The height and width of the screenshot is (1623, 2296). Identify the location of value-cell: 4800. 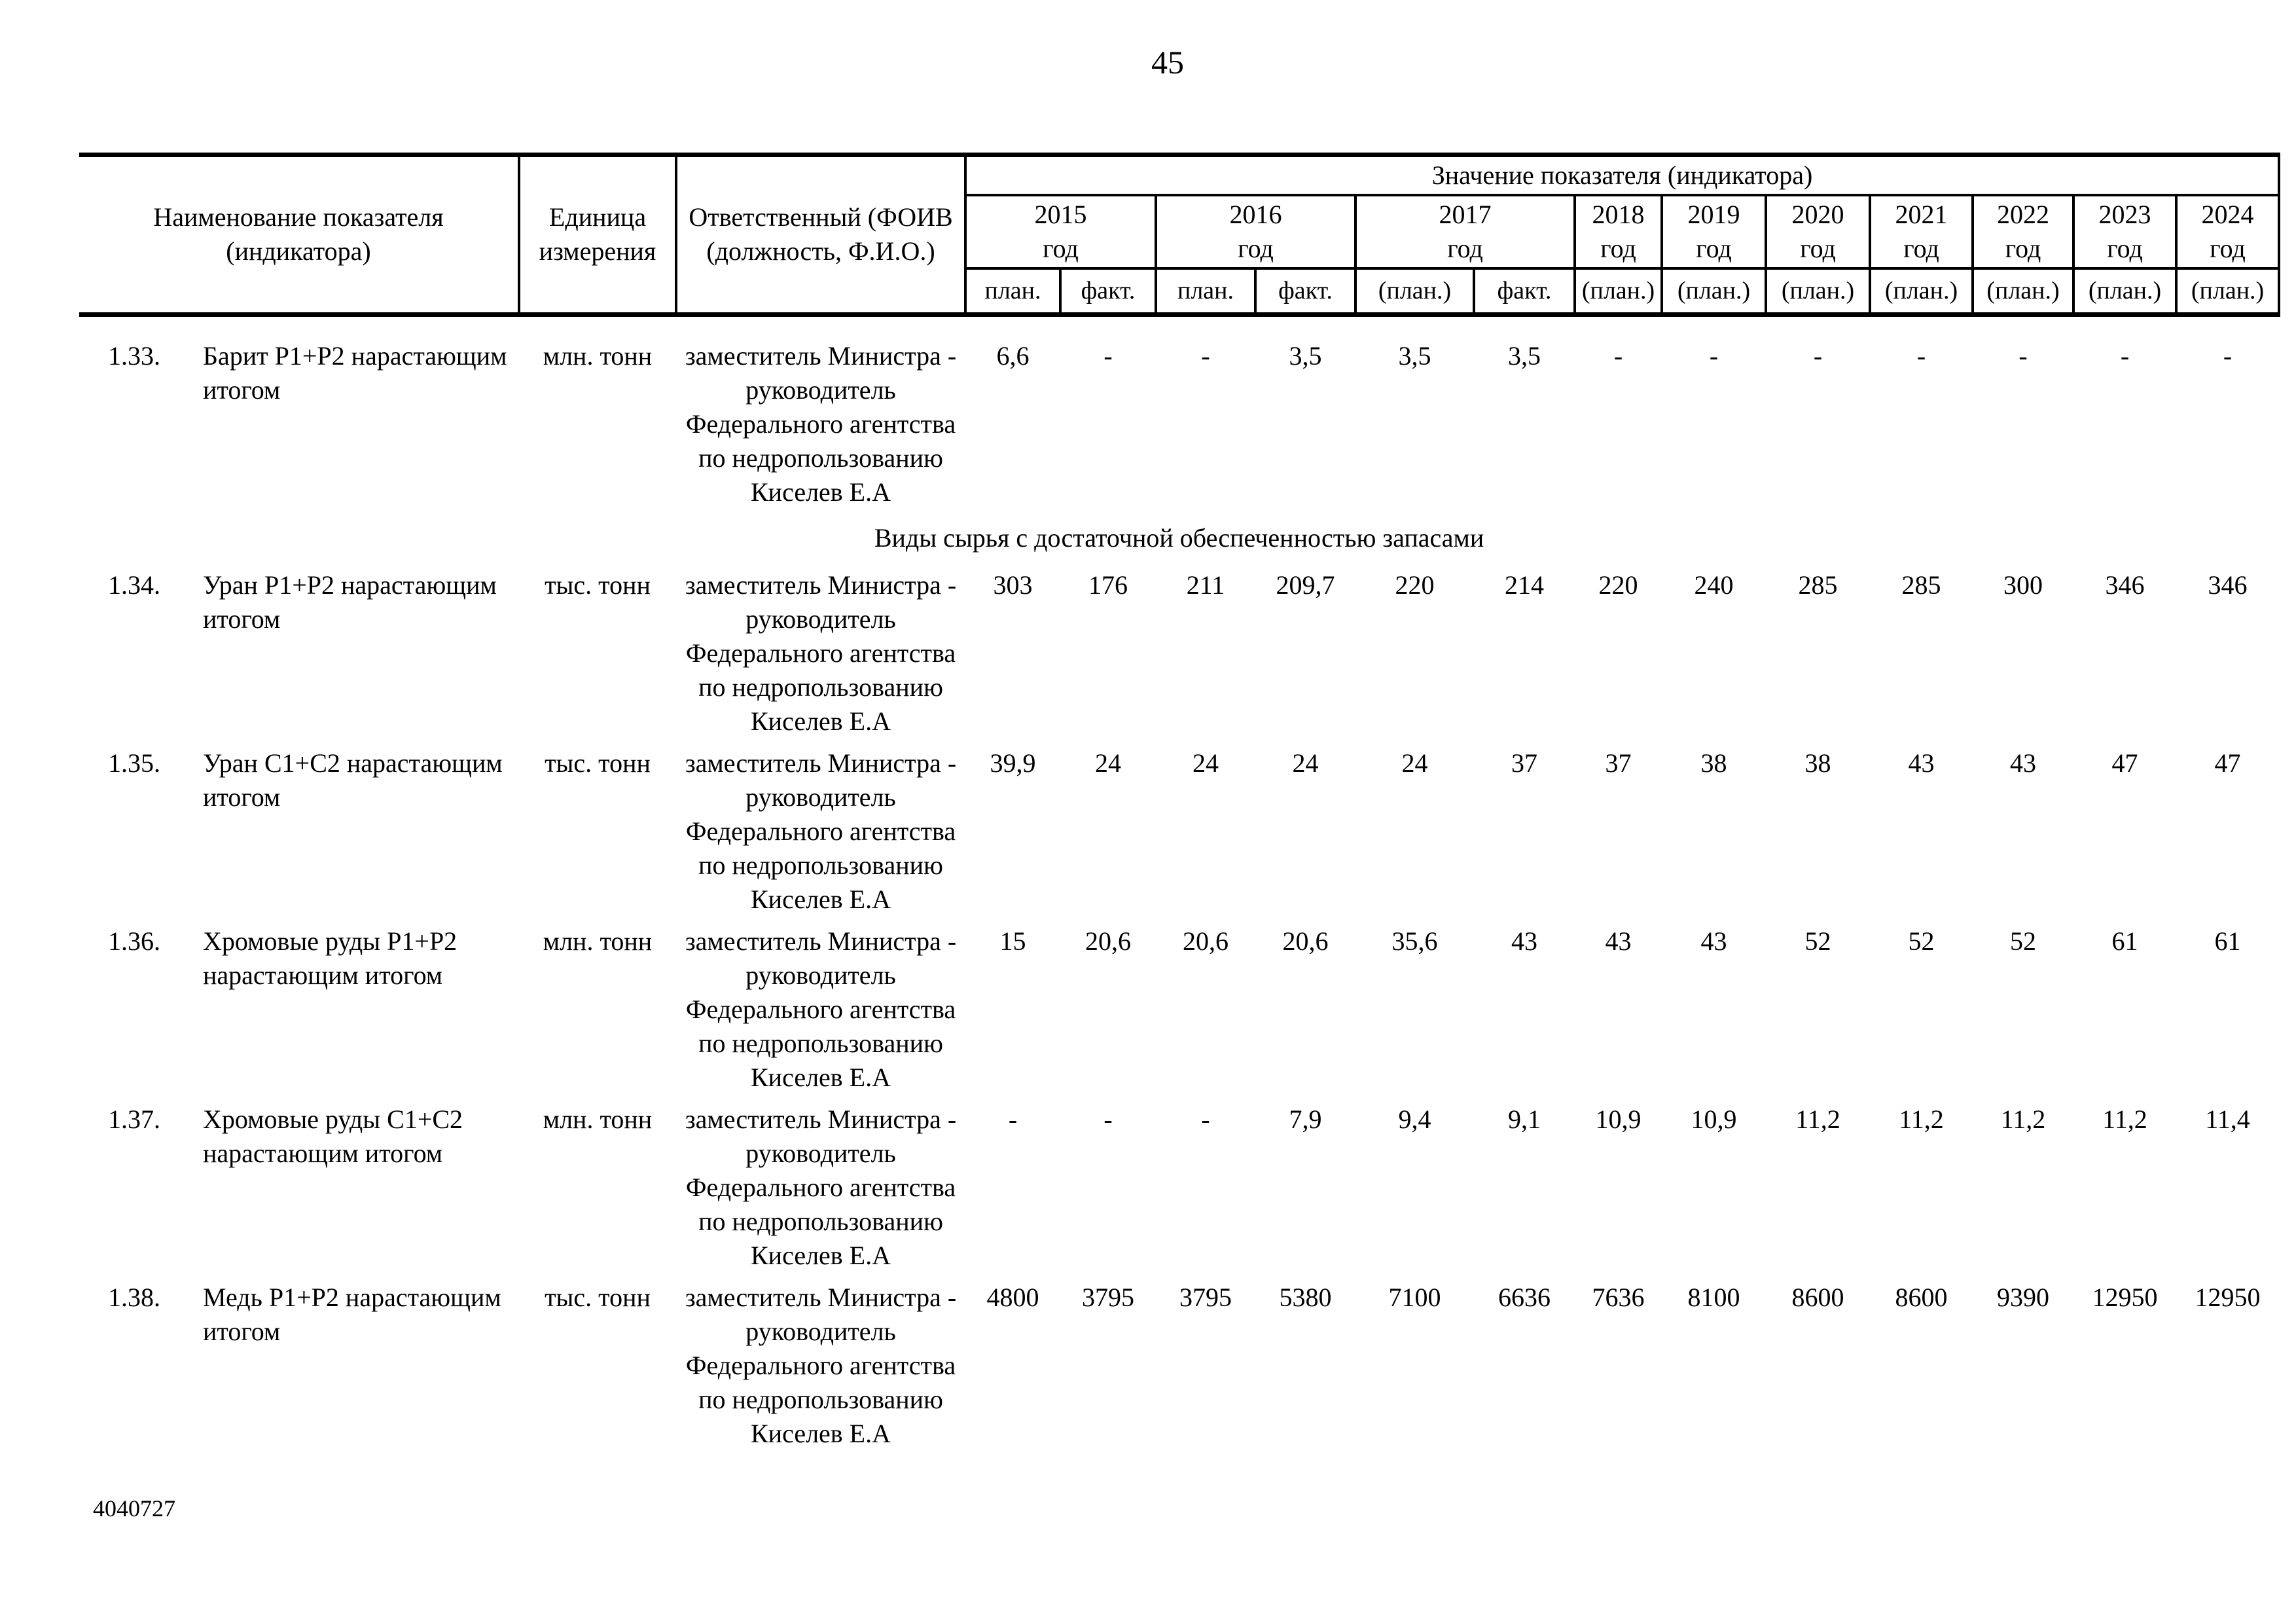
(1012, 1297).